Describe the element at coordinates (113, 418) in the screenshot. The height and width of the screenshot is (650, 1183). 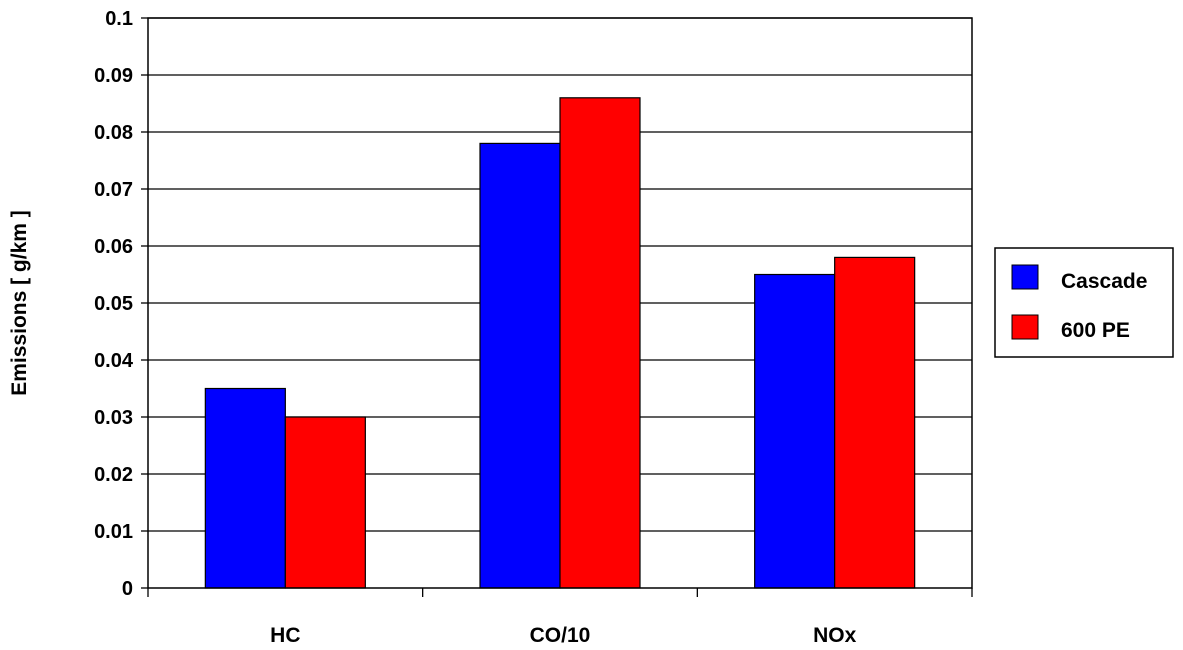
I see `y-tick-label: 0.03` at that location.